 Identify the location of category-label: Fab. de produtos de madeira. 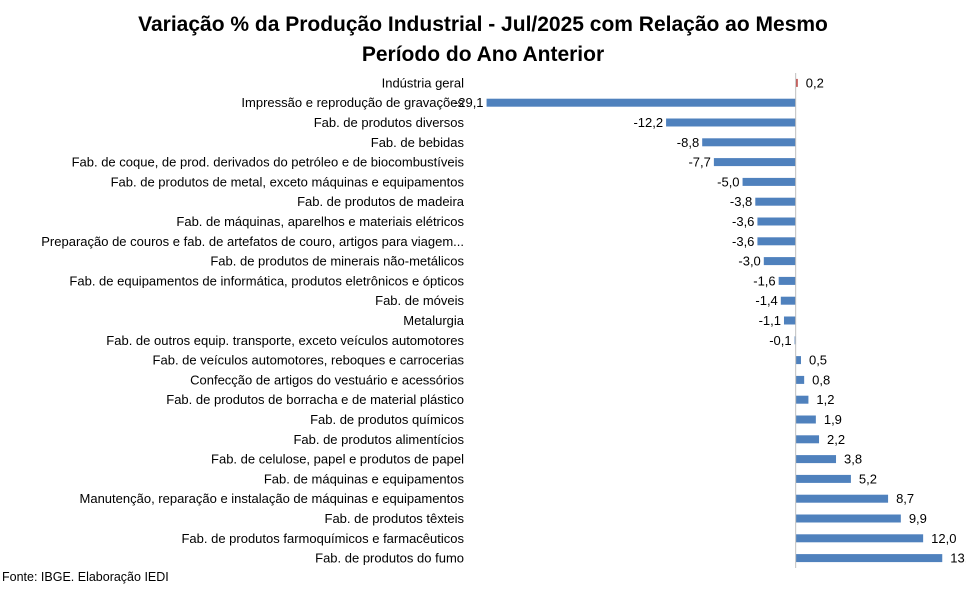
(381, 201).